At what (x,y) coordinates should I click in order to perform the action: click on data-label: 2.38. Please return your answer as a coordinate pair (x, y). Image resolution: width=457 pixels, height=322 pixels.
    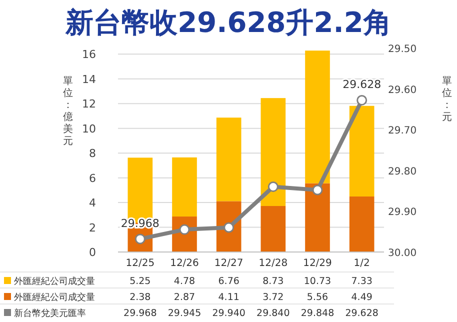
    Looking at the image, I should click on (140, 297).